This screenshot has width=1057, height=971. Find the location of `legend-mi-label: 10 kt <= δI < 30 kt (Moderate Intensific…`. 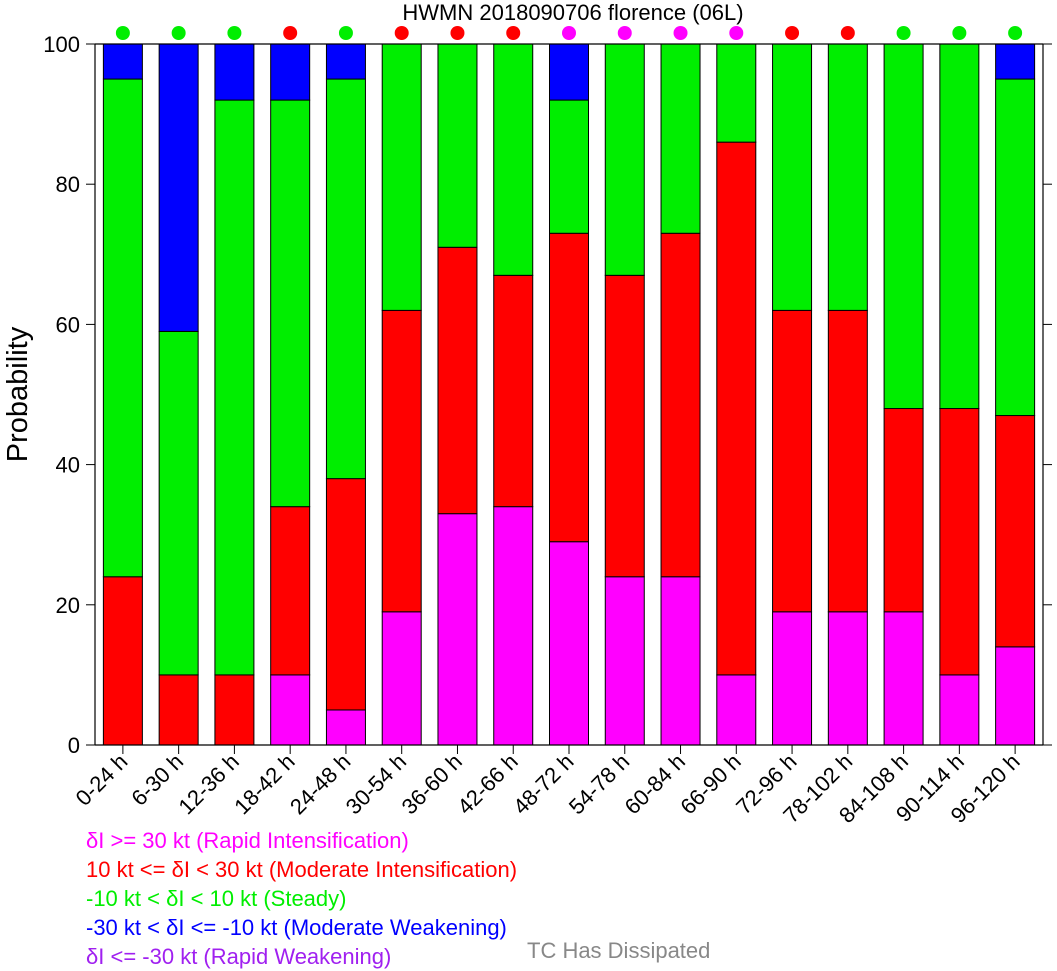

legend-mi-label: 10 kt <= δI < 30 kt (Moderate Intensific… is located at coordinates (302, 869).